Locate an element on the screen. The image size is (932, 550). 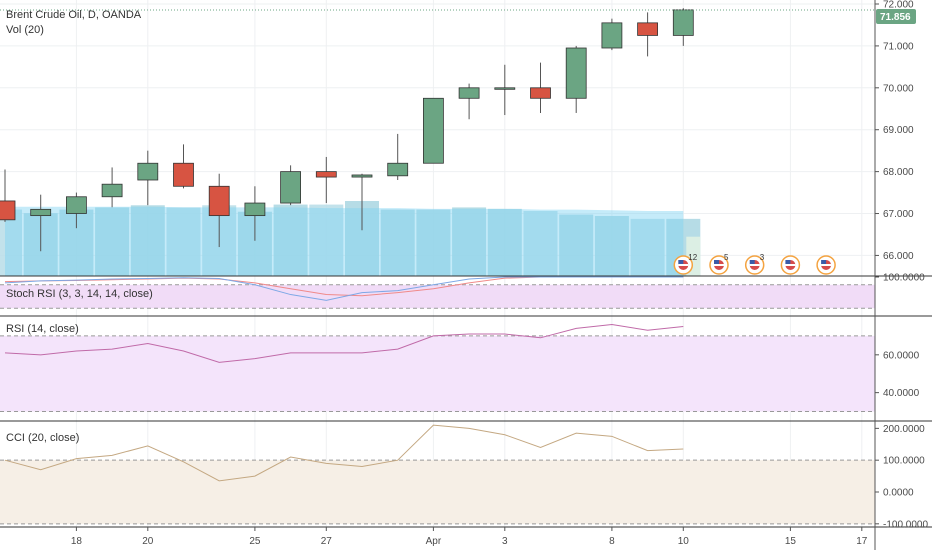
event-badge: 12 is located at coordinates (685, 264).